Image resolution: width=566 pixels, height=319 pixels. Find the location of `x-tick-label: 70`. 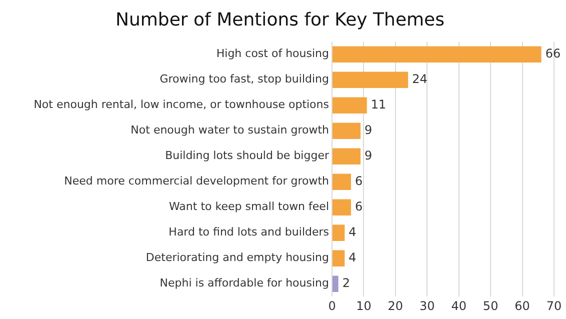

x-tick-label: 70 is located at coordinates (554, 305).